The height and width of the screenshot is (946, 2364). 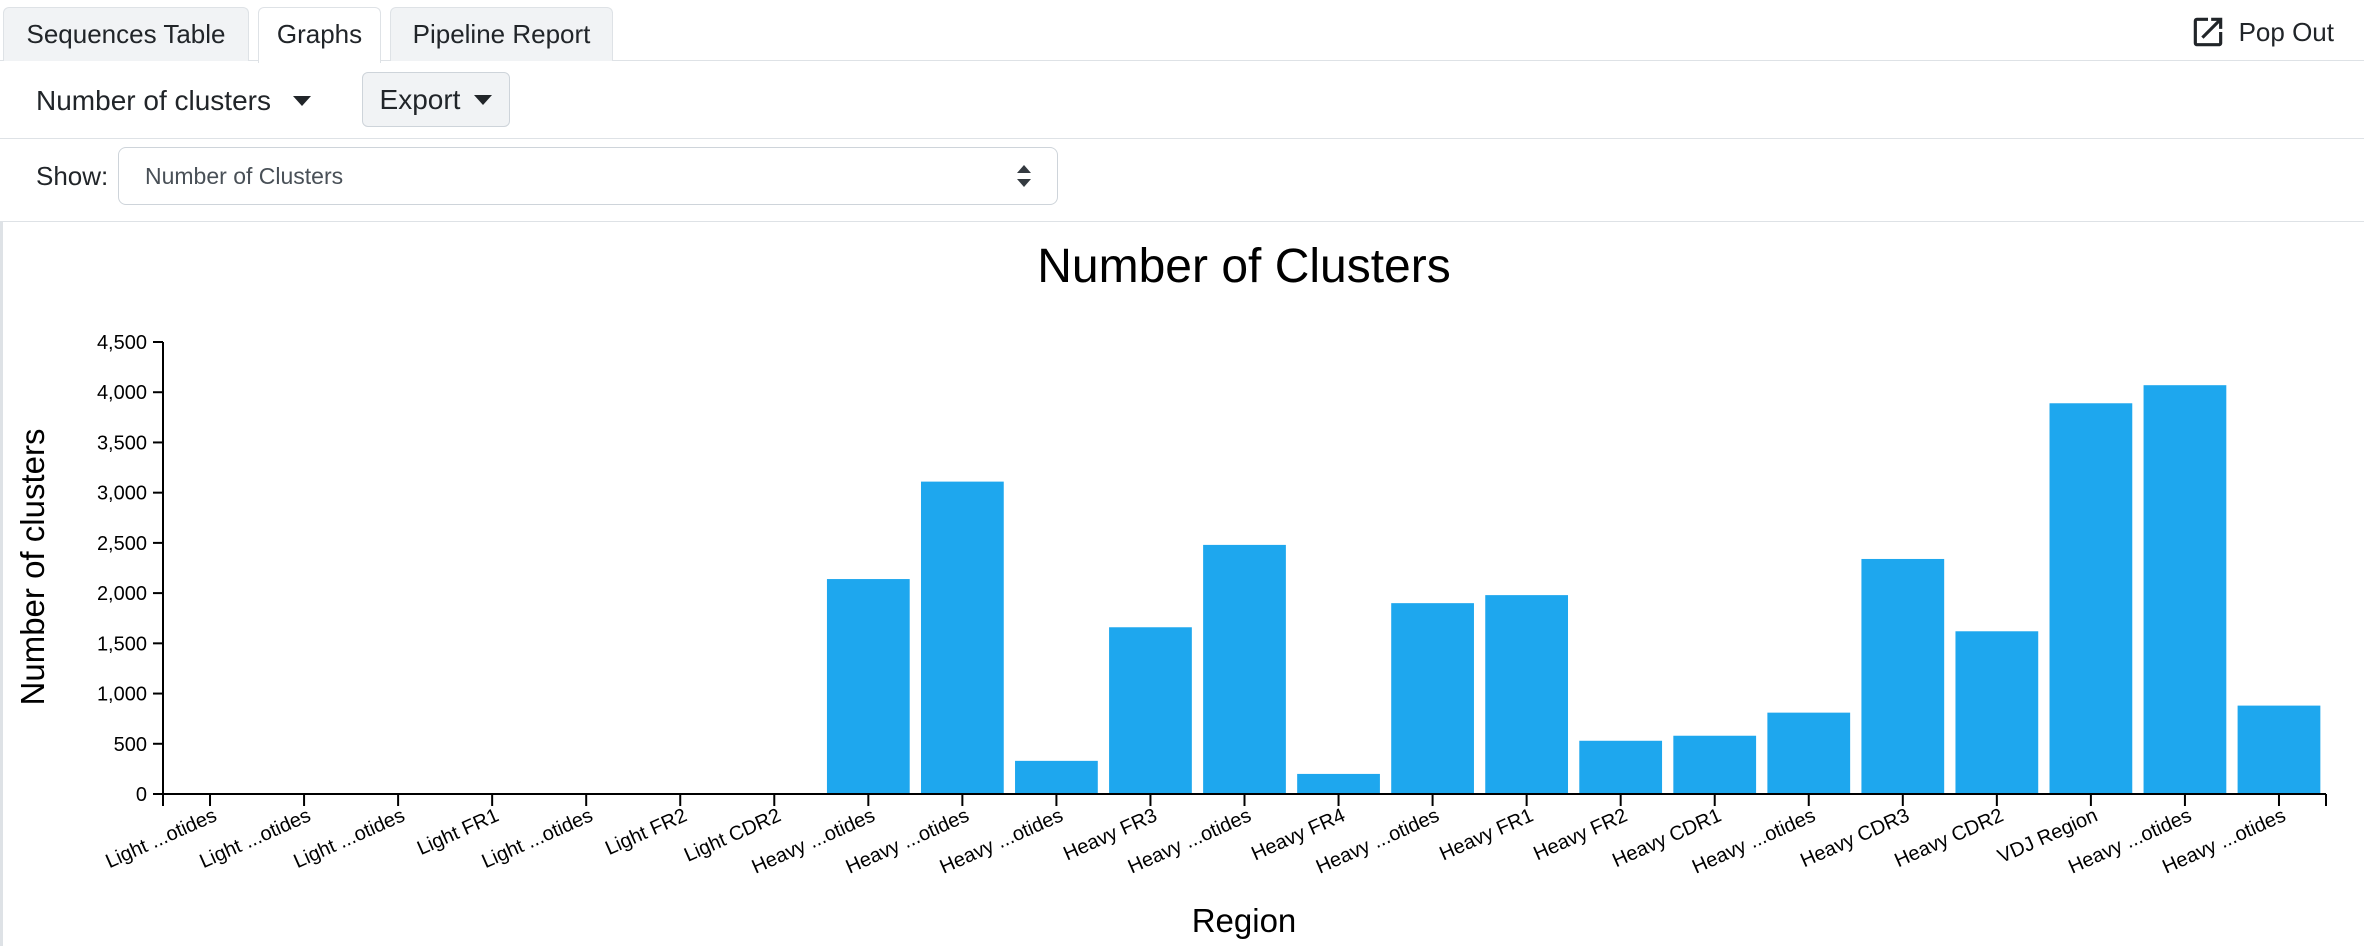 I want to click on tab-label: Pipeline Report, so click(x=501, y=34).